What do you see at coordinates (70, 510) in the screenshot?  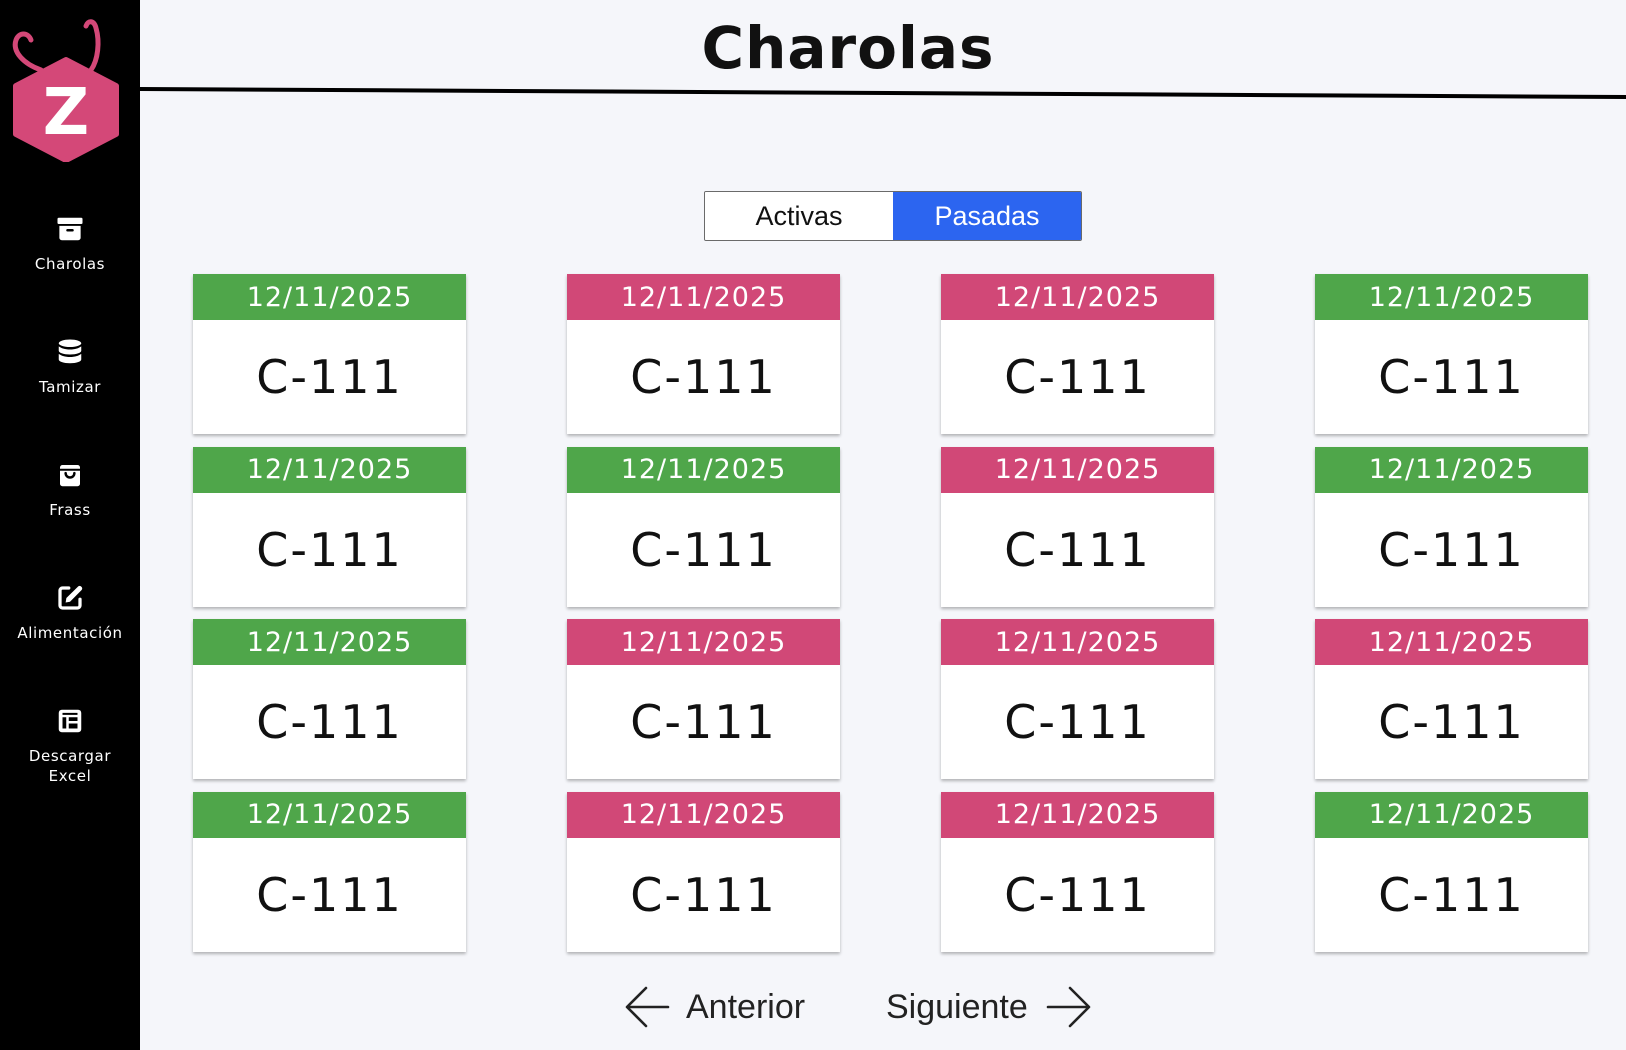 I see `sidebar-item-label: Frass` at bounding box center [70, 510].